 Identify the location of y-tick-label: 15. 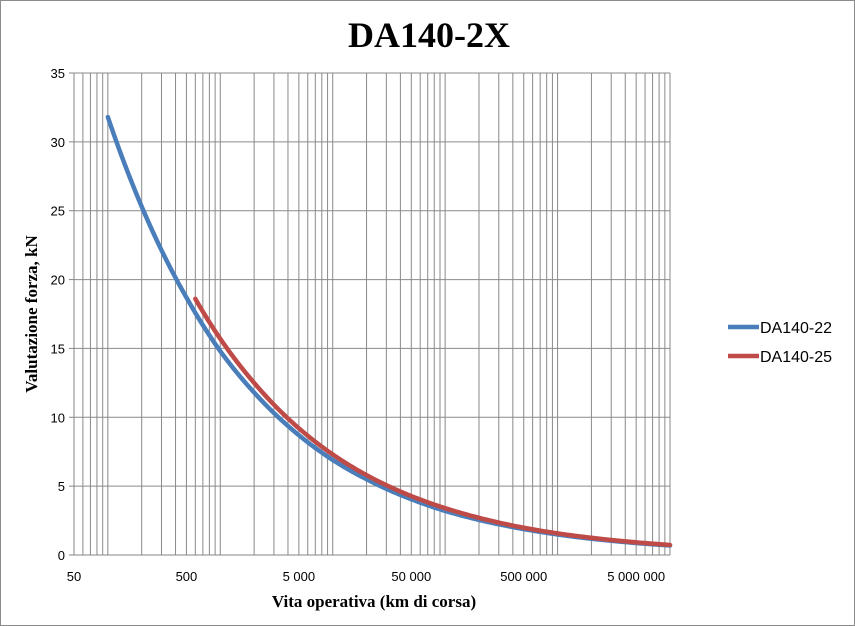
(58, 348).